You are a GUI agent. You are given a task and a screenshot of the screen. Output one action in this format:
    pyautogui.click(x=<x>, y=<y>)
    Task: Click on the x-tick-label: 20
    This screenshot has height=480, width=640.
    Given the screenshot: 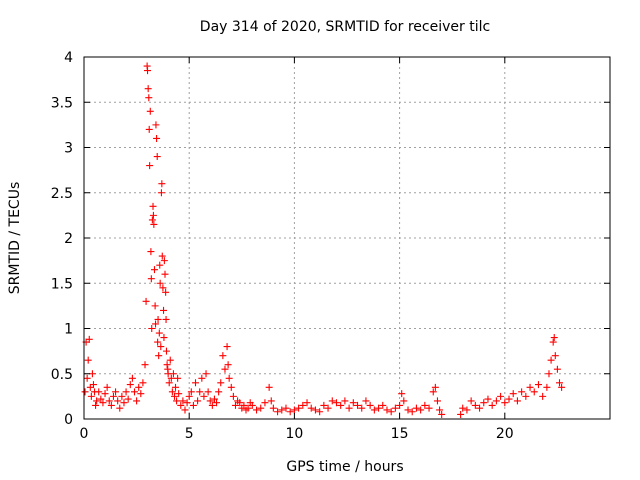 What is the action you would take?
    pyautogui.click(x=505, y=434)
    